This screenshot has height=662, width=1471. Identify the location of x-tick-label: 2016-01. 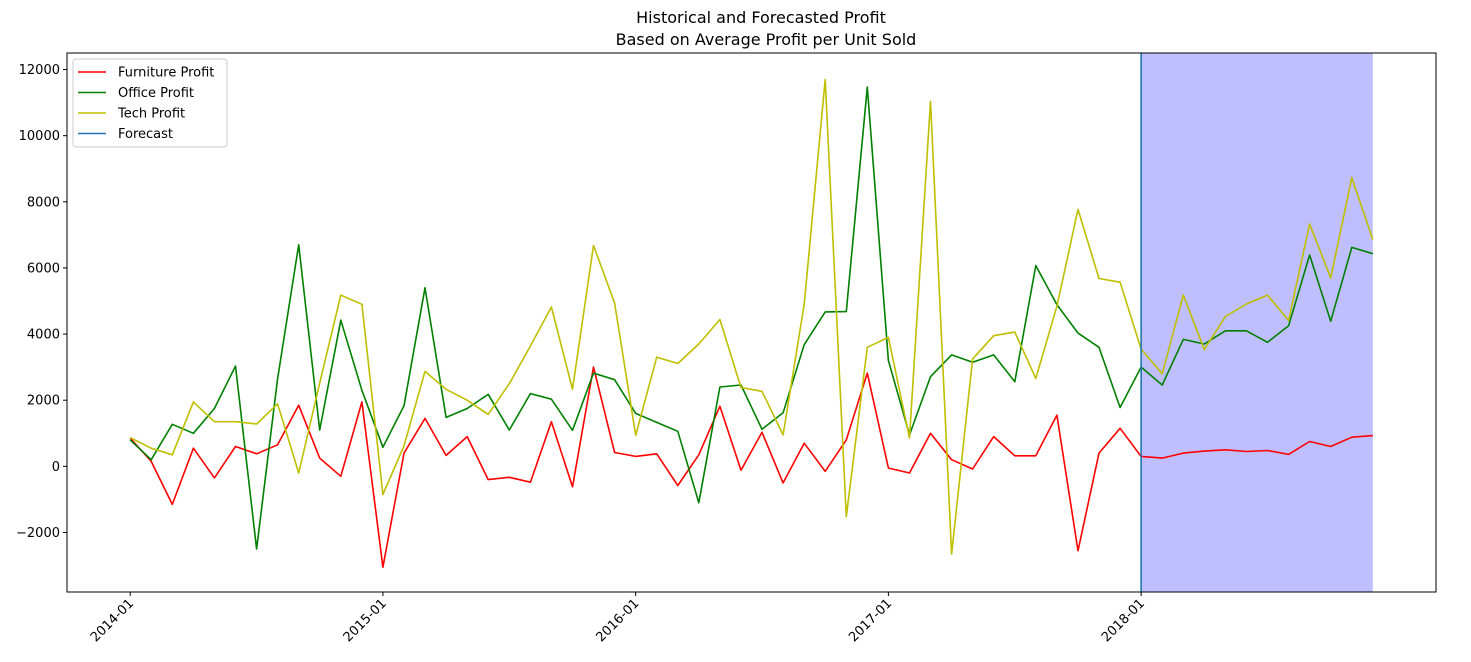
(617, 620).